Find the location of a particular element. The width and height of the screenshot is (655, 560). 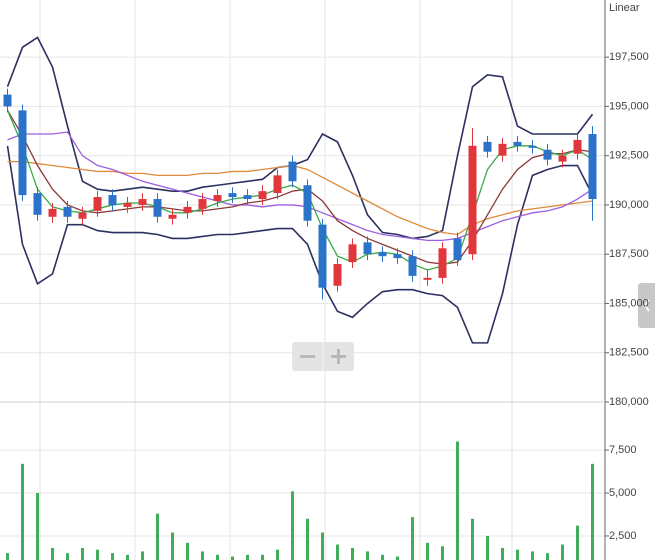

volume-tick-label: 7,500 is located at coordinates (623, 450).